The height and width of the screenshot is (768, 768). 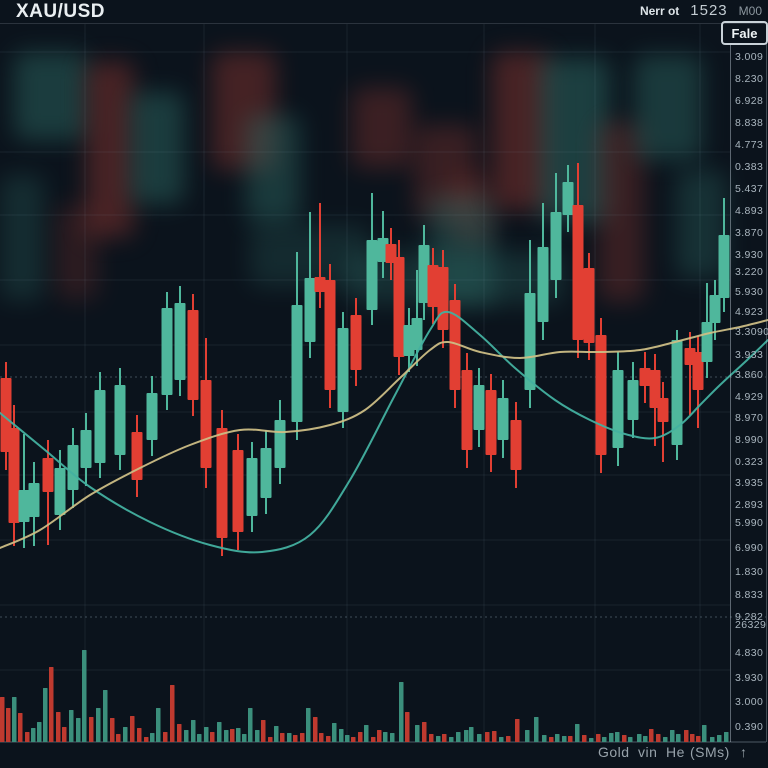 What do you see at coordinates (749, 255) in the screenshot?
I see `price-axis-label: 3.930` at bounding box center [749, 255].